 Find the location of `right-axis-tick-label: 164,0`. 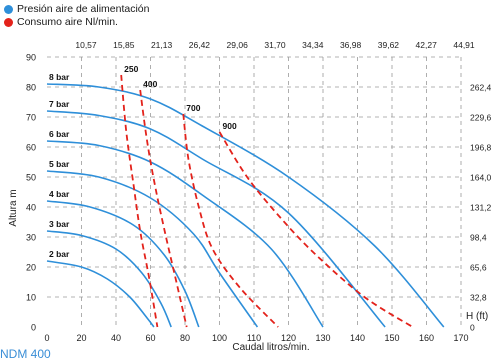

right-axis-tick-label: 164,0 is located at coordinates (481, 178).